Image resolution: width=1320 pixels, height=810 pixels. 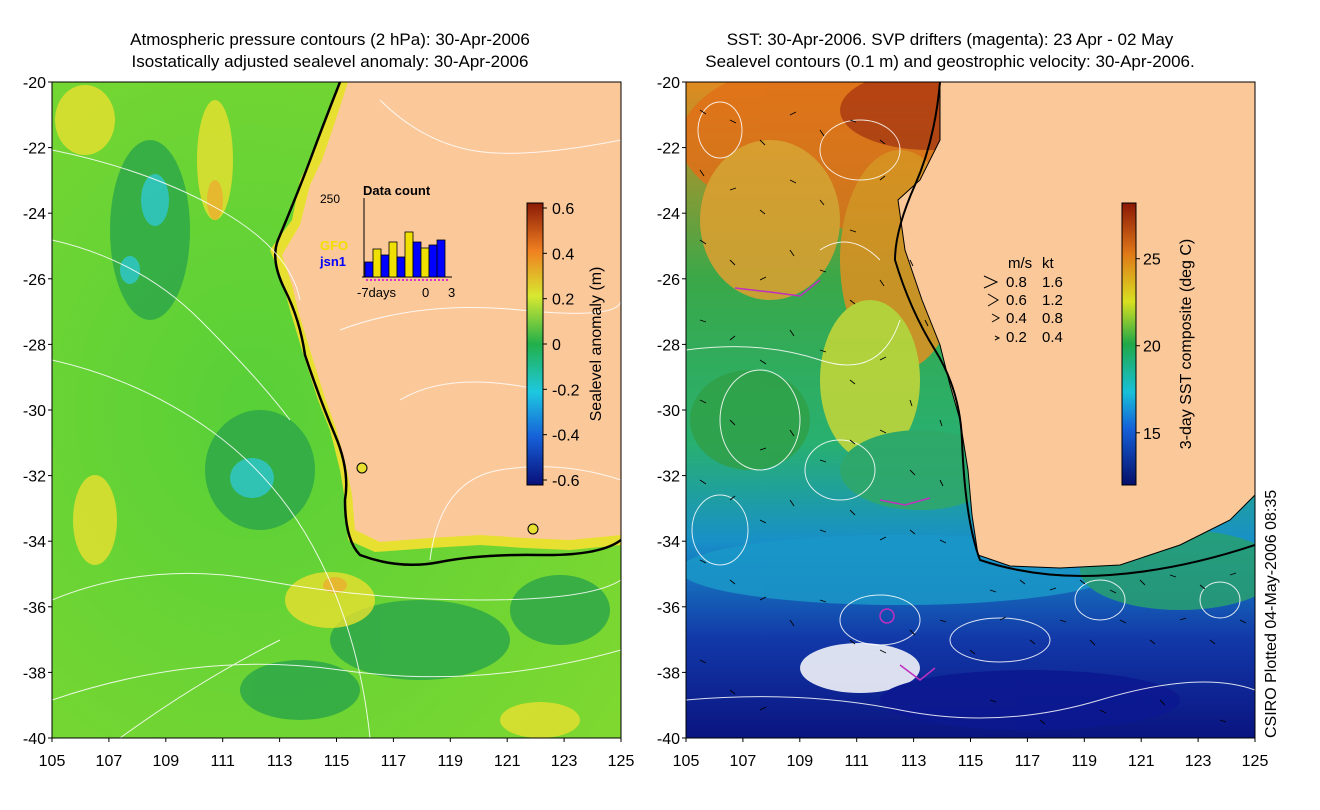 What do you see at coordinates (668, 149) in the screenshot?
I see `right-ytick-label: -22` at bounding box center [668, 149].